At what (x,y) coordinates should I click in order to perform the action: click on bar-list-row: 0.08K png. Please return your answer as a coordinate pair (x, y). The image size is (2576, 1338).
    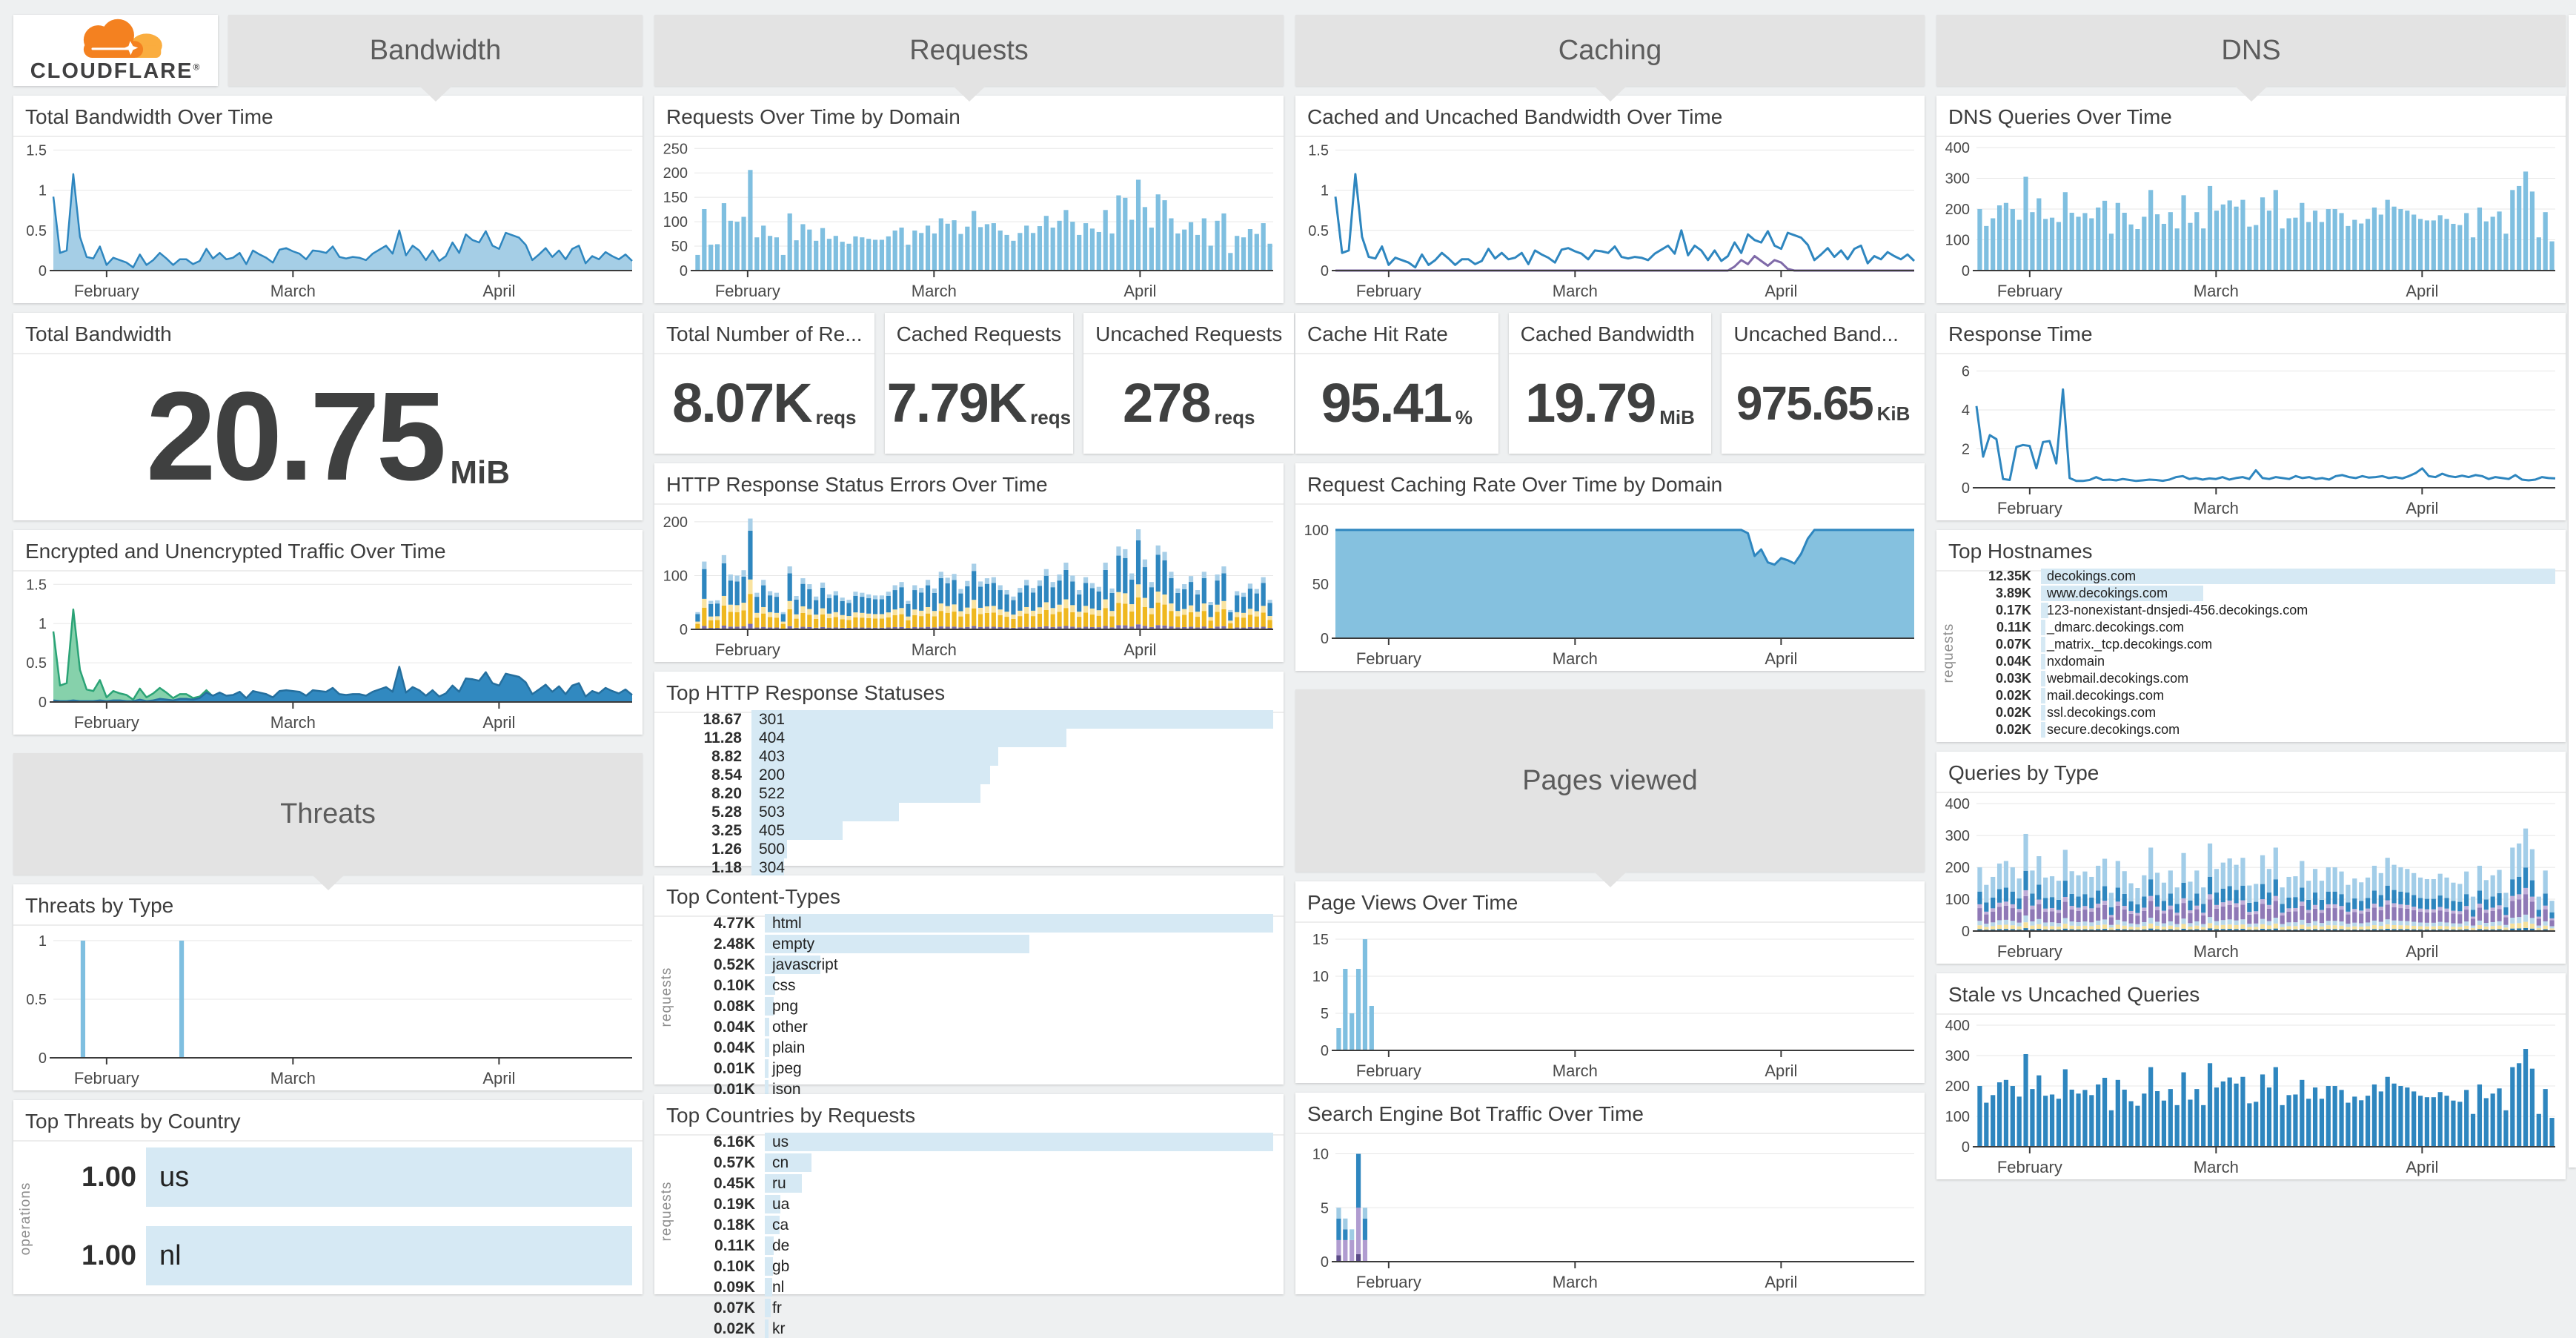
    Looking at the image, I should click on (977, 1006).